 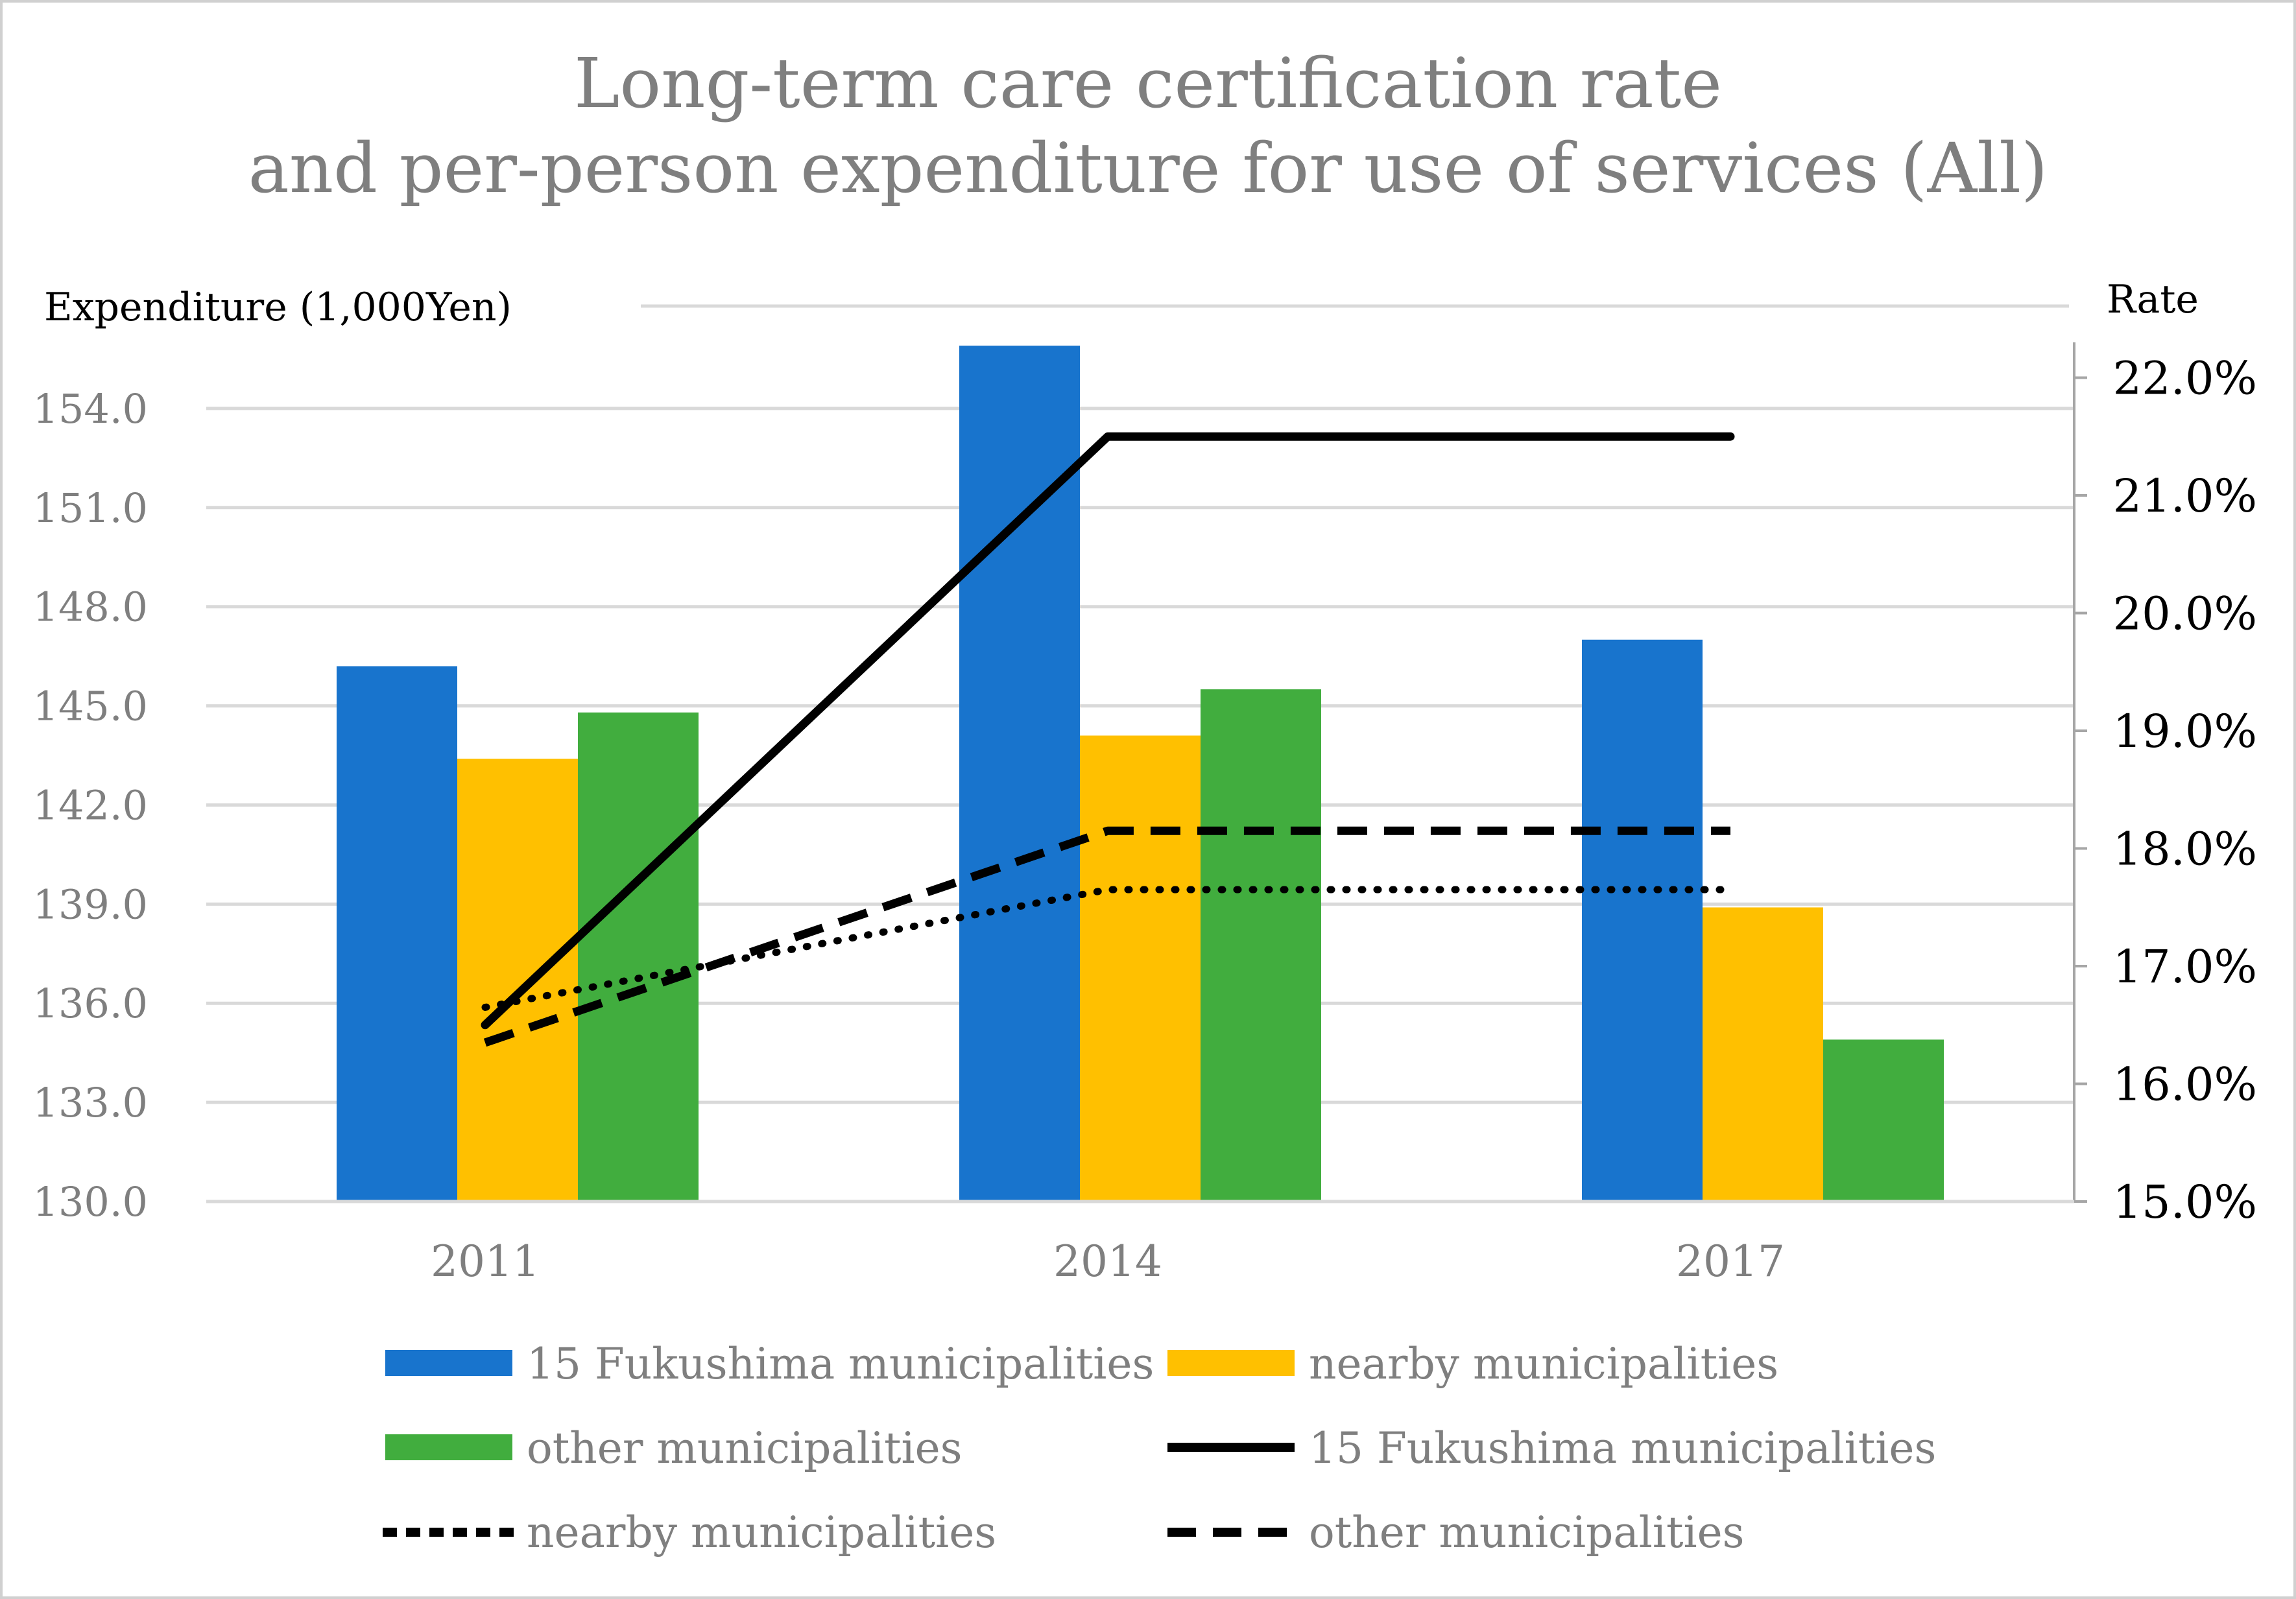 What do you see at coordinates (1527, 1533) in the screenshot?
I see `legend-label-other-line: other municipalities` at bounding box center [1527, 1533].